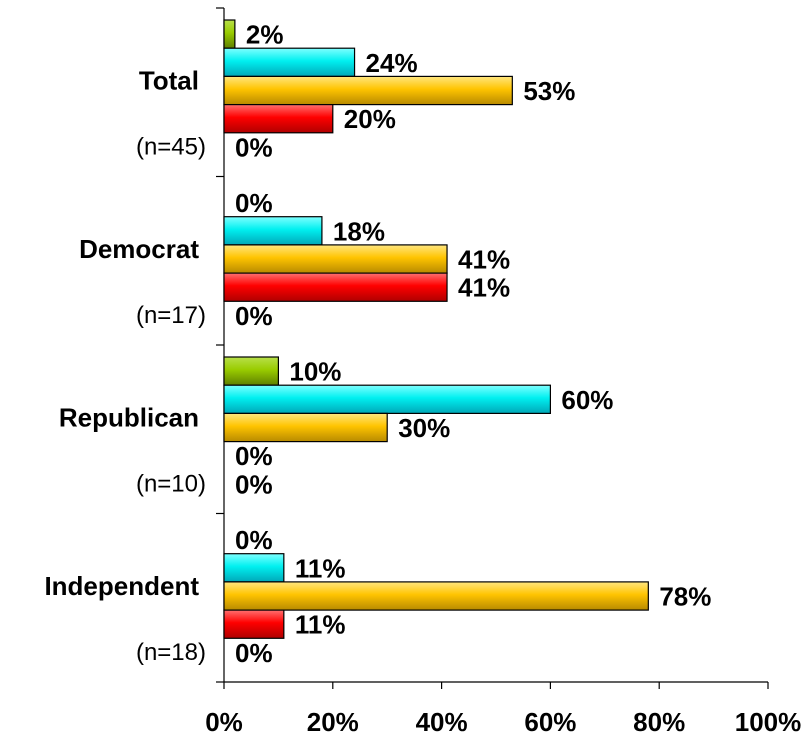  What do you see at coordinates (171, 652) in the screenshot?
I see `category-sample-size: (n=18)` at bounding box center [171, 652].